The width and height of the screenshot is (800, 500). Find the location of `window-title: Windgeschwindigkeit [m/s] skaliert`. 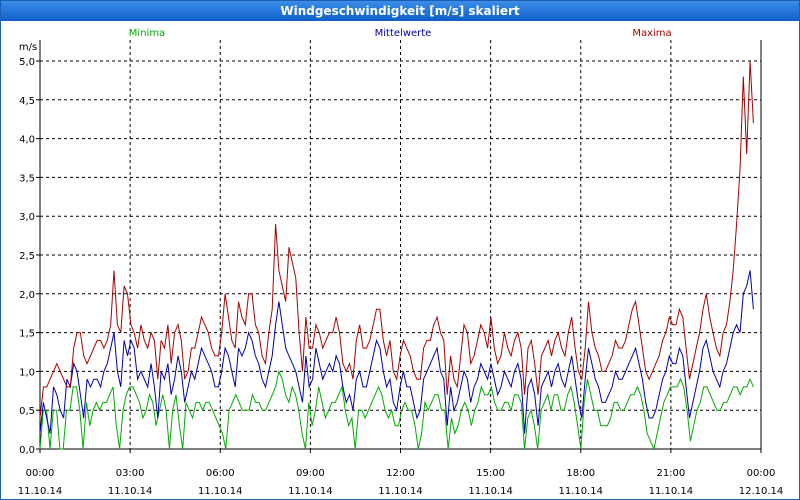

window-title: Windgeschwindigkeit [m/s] skaliert is located at coordinates (400, 11).